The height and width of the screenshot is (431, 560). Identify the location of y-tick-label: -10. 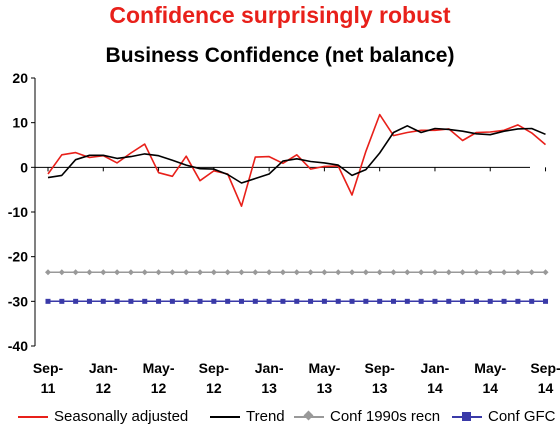
(18, 212).